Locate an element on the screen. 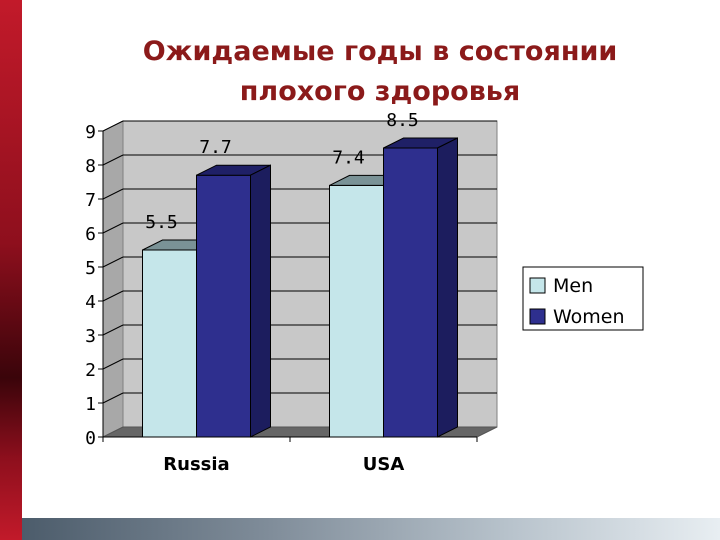 The height and width of the screenshot is (540, 720). bar-side-women-usa is located at coordinates (447, 287).